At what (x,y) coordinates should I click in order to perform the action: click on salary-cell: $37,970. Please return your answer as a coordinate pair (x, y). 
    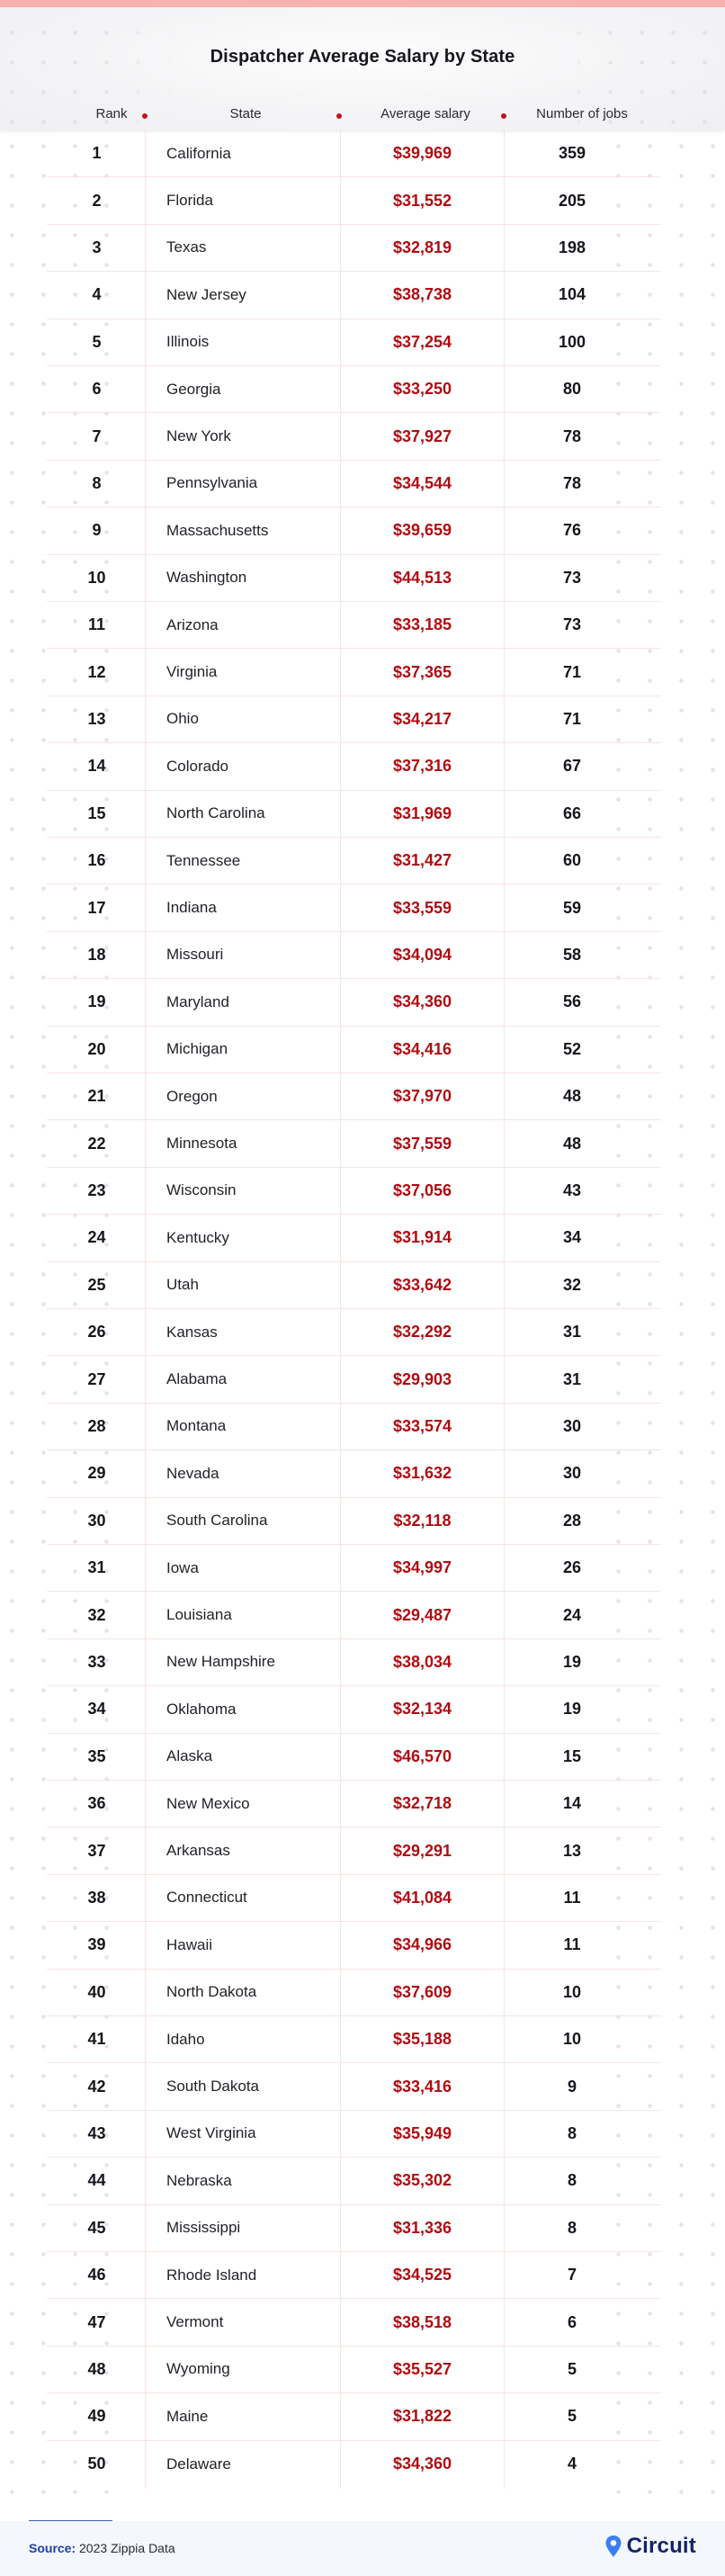
    Looking at the image, I should click on (422, 1097).